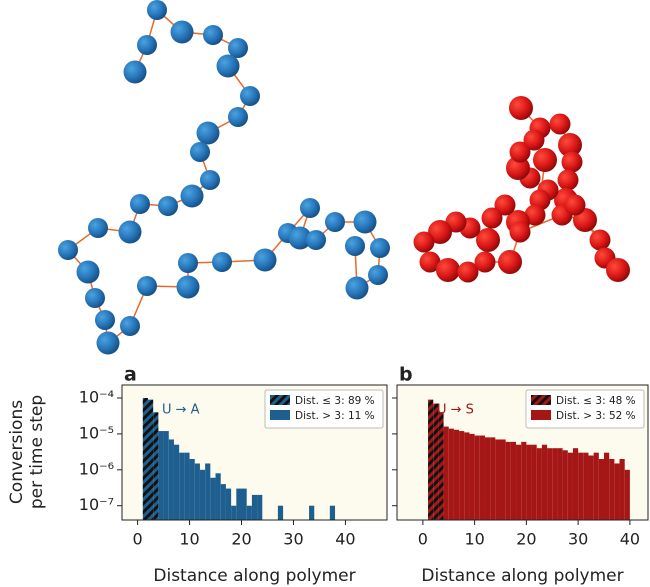  I want to click on y-axis-label: Conversions, so click(17, 452).